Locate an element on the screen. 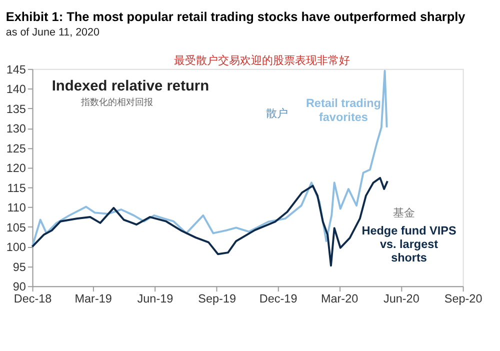  annotation: Indexed relative return is located at coordinates (131, 86).